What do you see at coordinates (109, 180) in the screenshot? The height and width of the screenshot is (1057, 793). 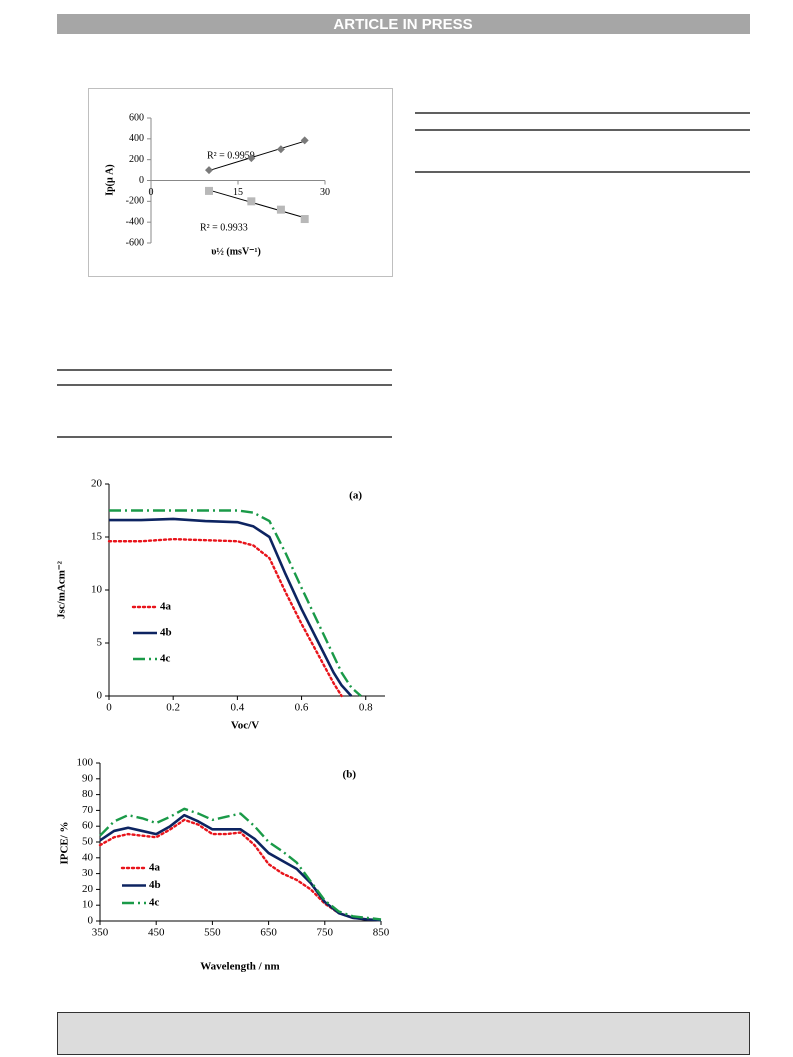 I see `y-axis-label: Ip(μ A)` at bounding box center [109, 180].